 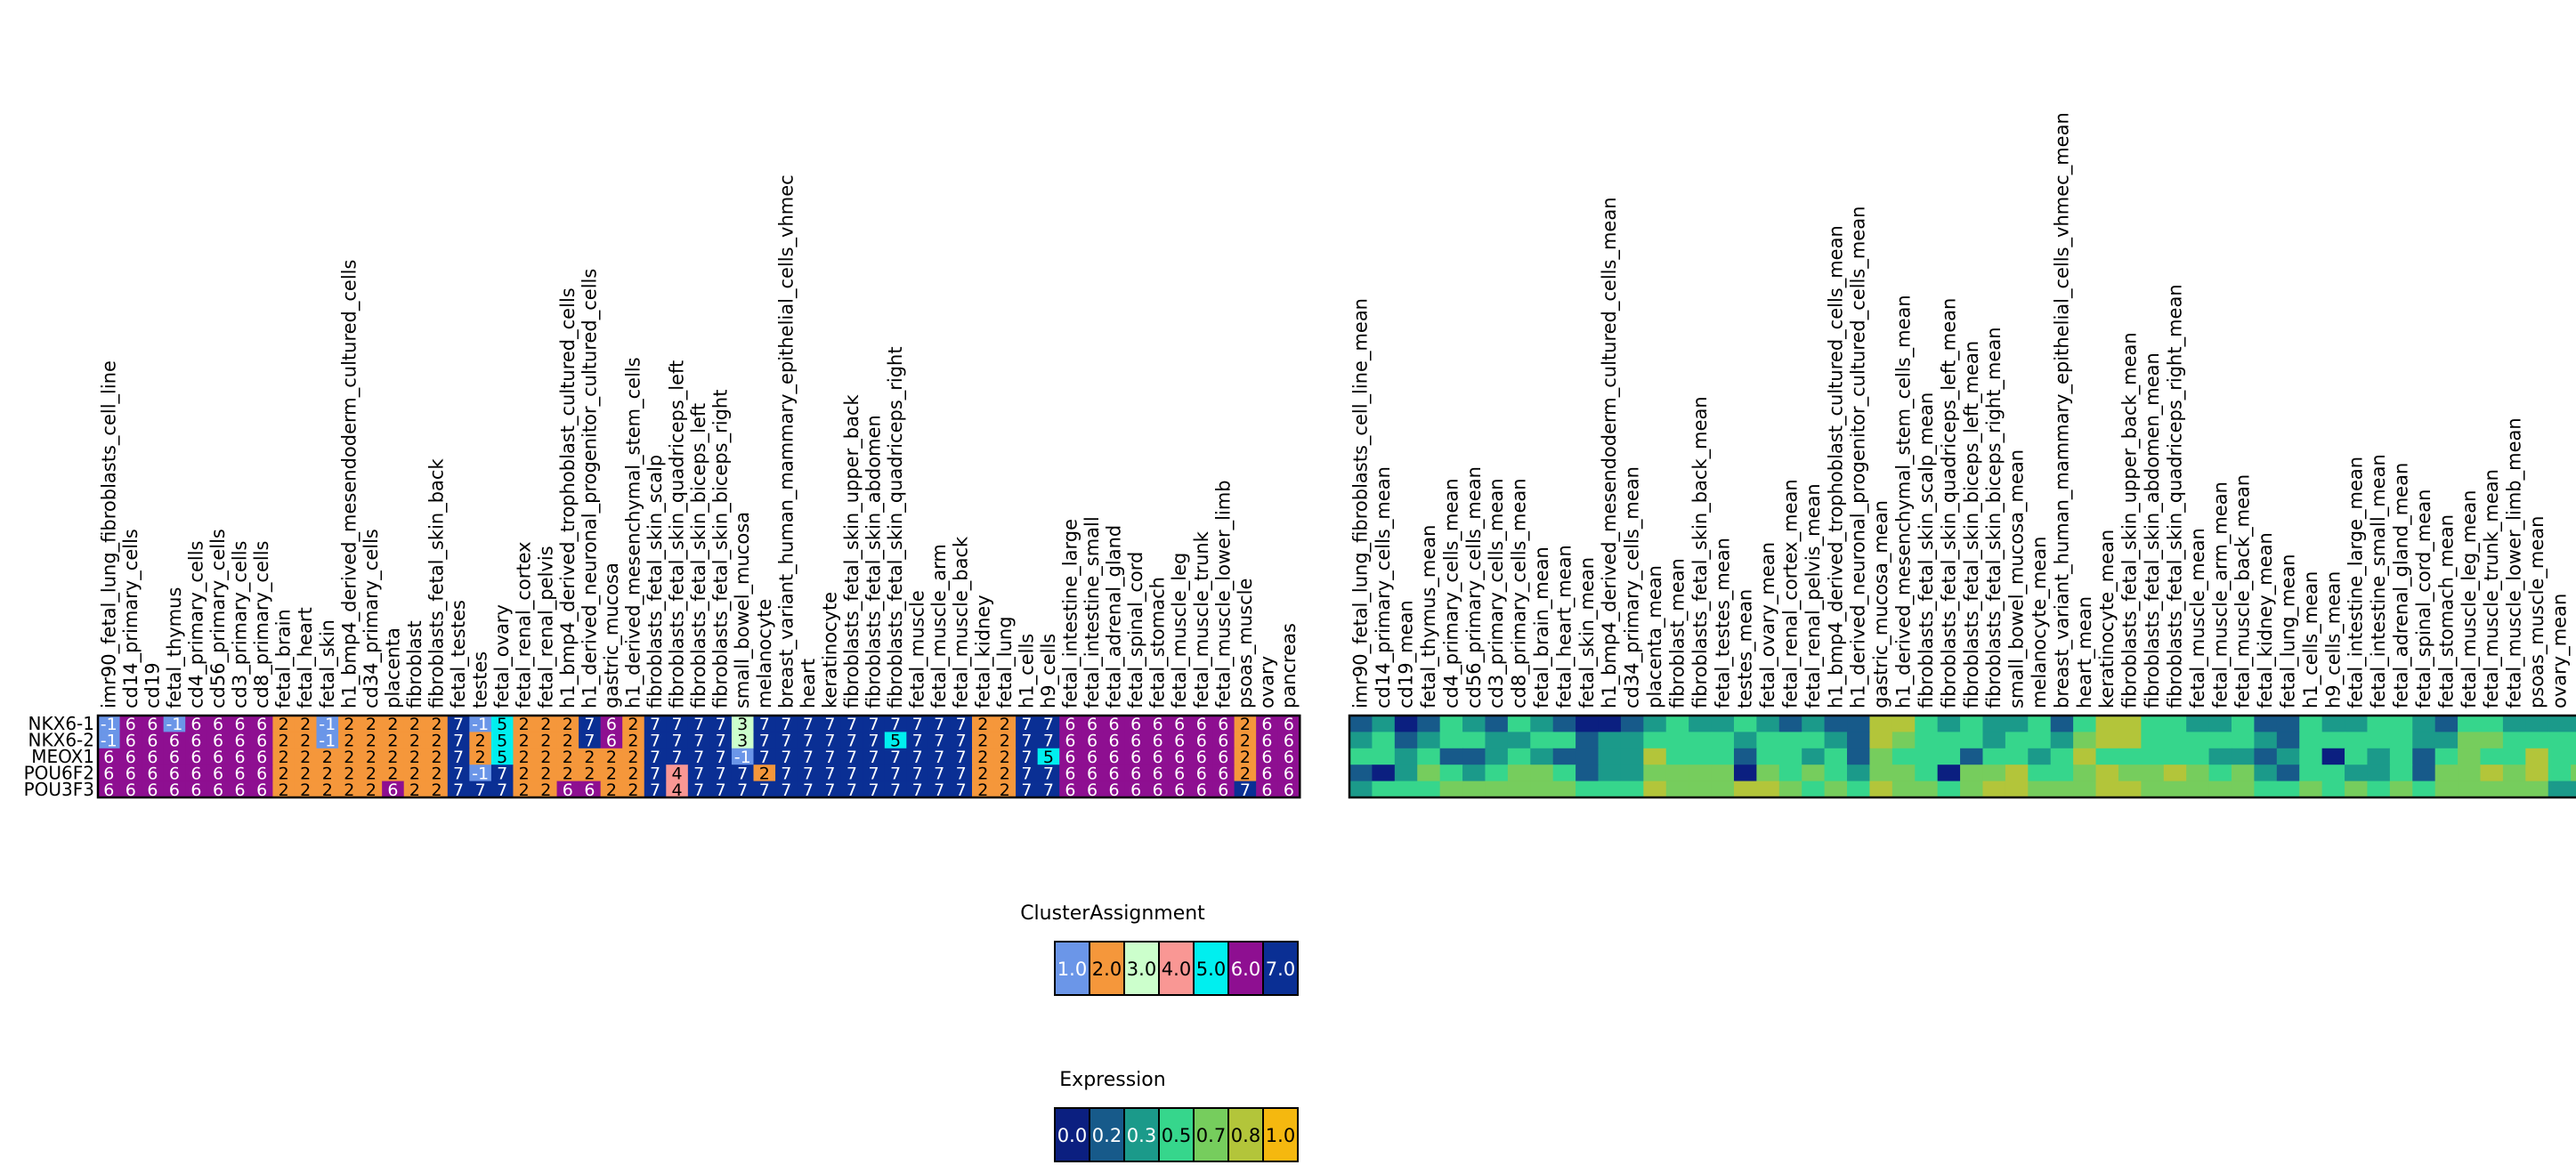 I want to click on column-label: fetal_spinal_cord, so click(x=1136, y=630).